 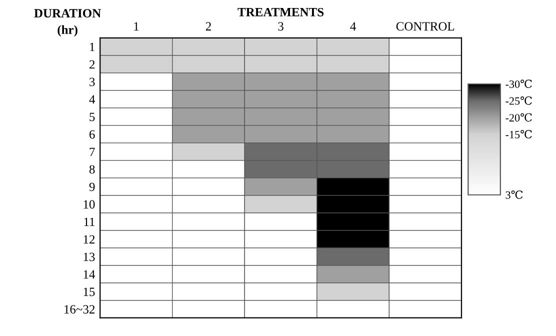 What do you see at coordinates (90, 274) in the screenshot?
I see `y-tick-label: 14` at bounding box center [90, 274].